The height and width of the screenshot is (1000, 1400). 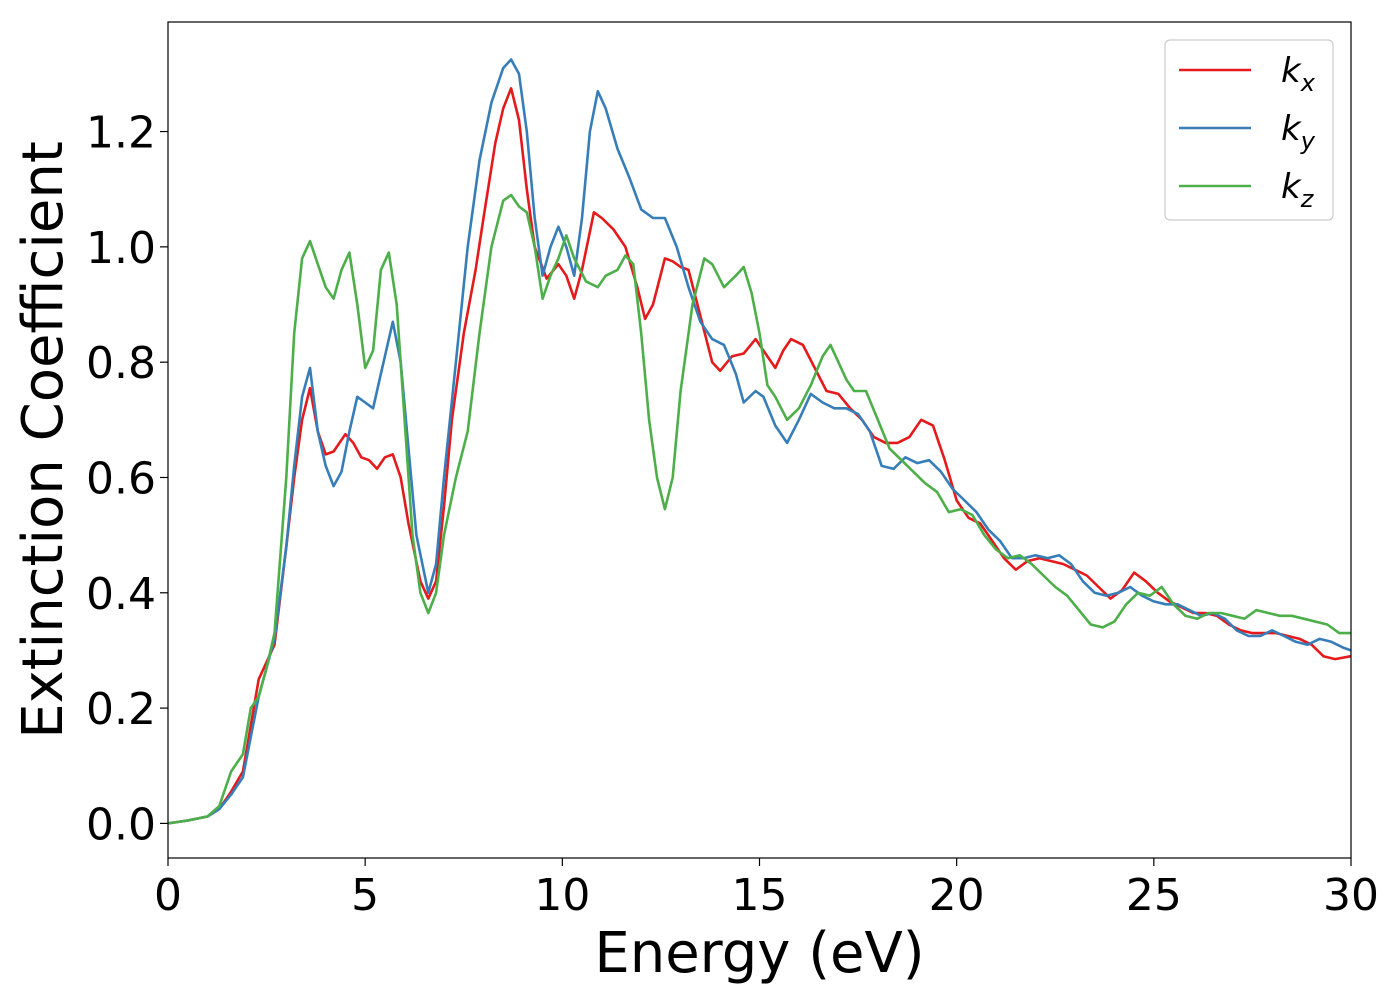 I want to click on y-axis-title: Extinction Coefficient, so click(x=43, y=440).